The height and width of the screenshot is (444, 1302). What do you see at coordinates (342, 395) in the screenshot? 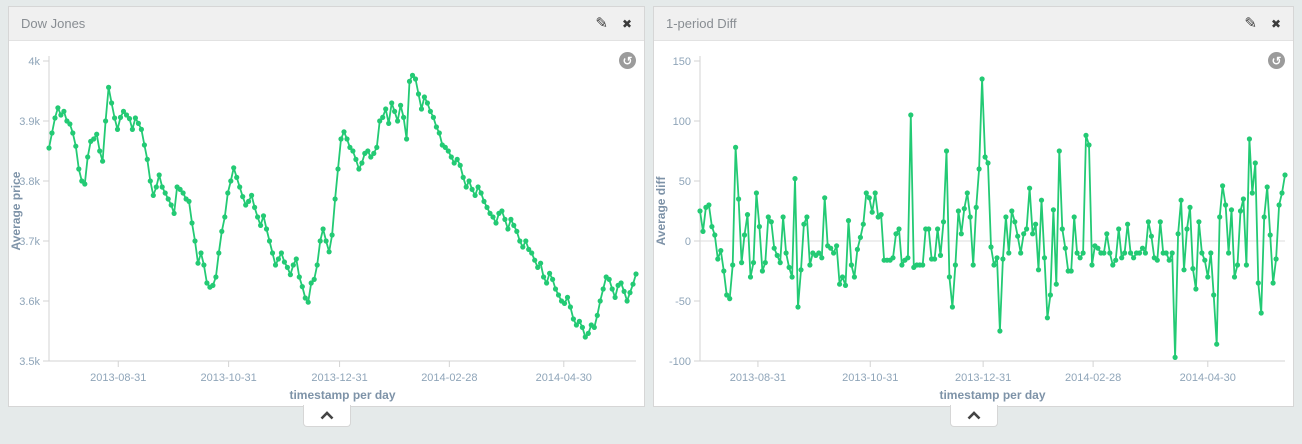
I see `x-axis-title: timestamp per day` at bounding box center [342, 395].